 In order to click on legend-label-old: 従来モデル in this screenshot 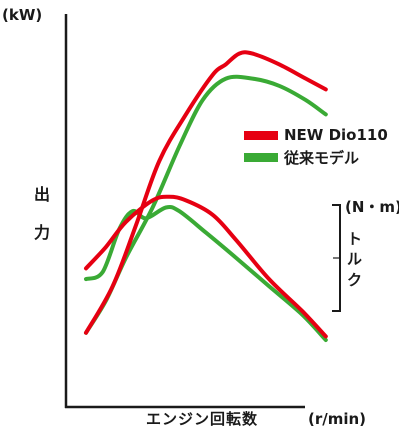, I will do `click(322, 157)`.